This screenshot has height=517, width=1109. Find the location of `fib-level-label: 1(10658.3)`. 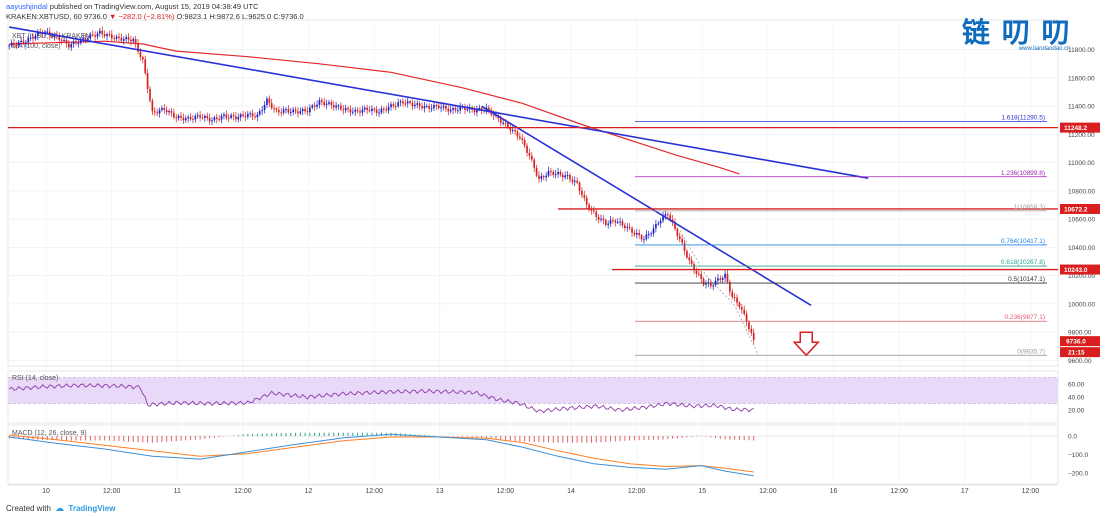

fib-level-label: 1(10658.3) is located at coordinates (1029, 207).